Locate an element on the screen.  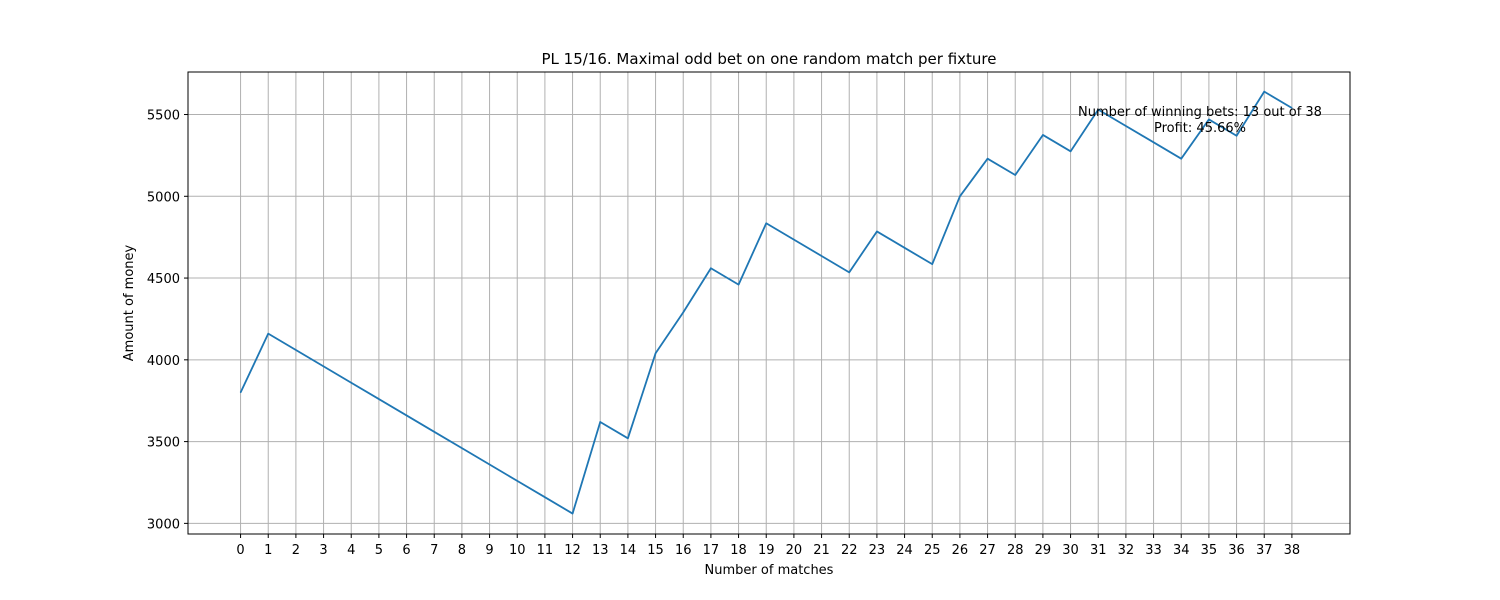
x-tick-label: 0 is located at coordinates (240, 550).